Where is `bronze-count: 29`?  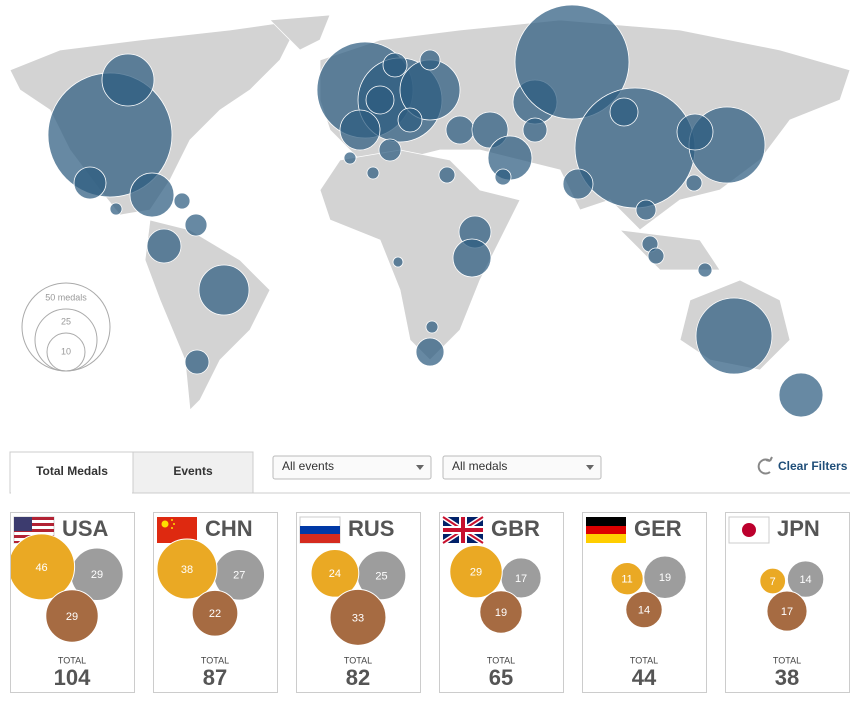
bronze-count: 29 is located at coordinates (72, 617).